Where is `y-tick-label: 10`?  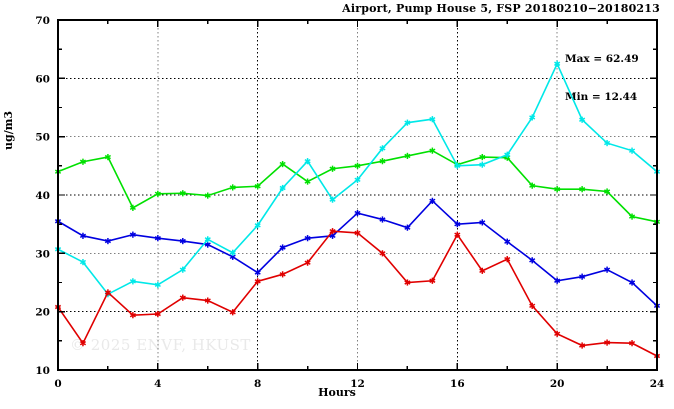 y-tick-label: 10 is located at coordinates (42, 371).